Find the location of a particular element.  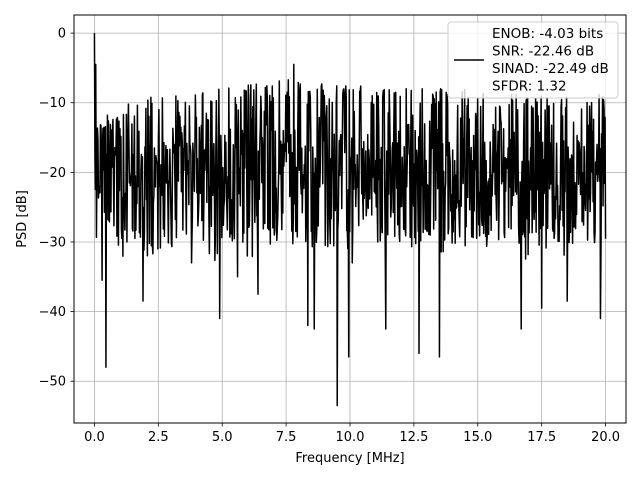

y-axis-label: PSD [dB] is located at coordinates (22, 219).